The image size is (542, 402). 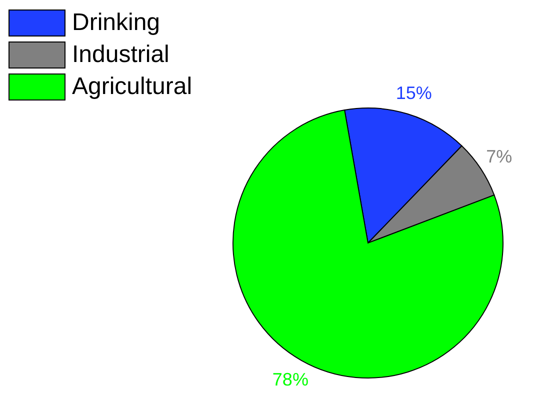 What do you see at coordinates (414, 92) in the screenshot?
I see `data-label: 15%` at bounding box center [414, 92].